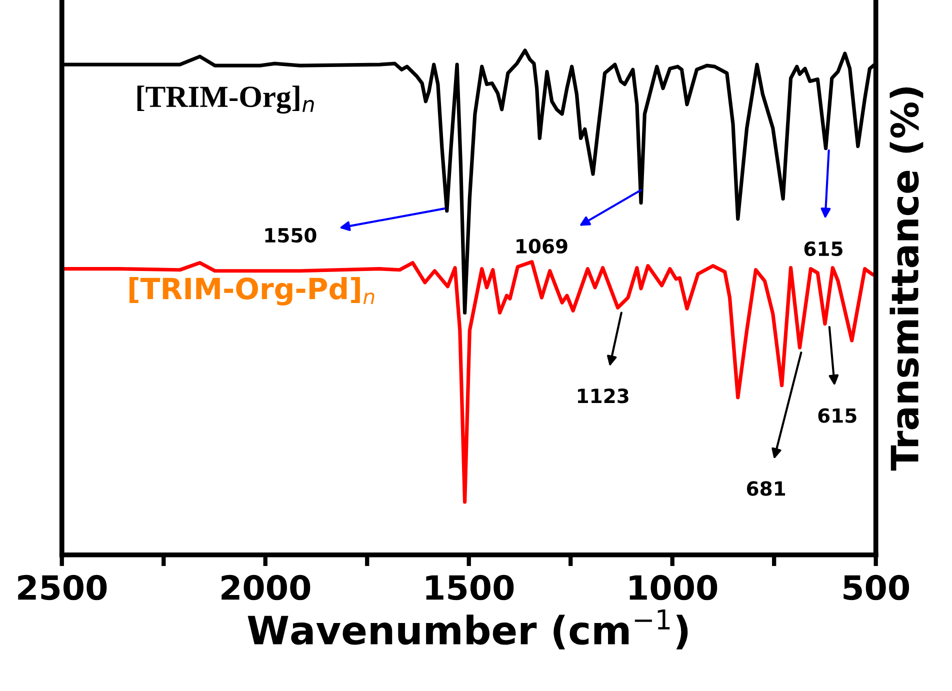  What do you see at coordinates (674, 587) in the screenshot?
I see `x-tick-label: 1000` at bounding box center [674, 587].